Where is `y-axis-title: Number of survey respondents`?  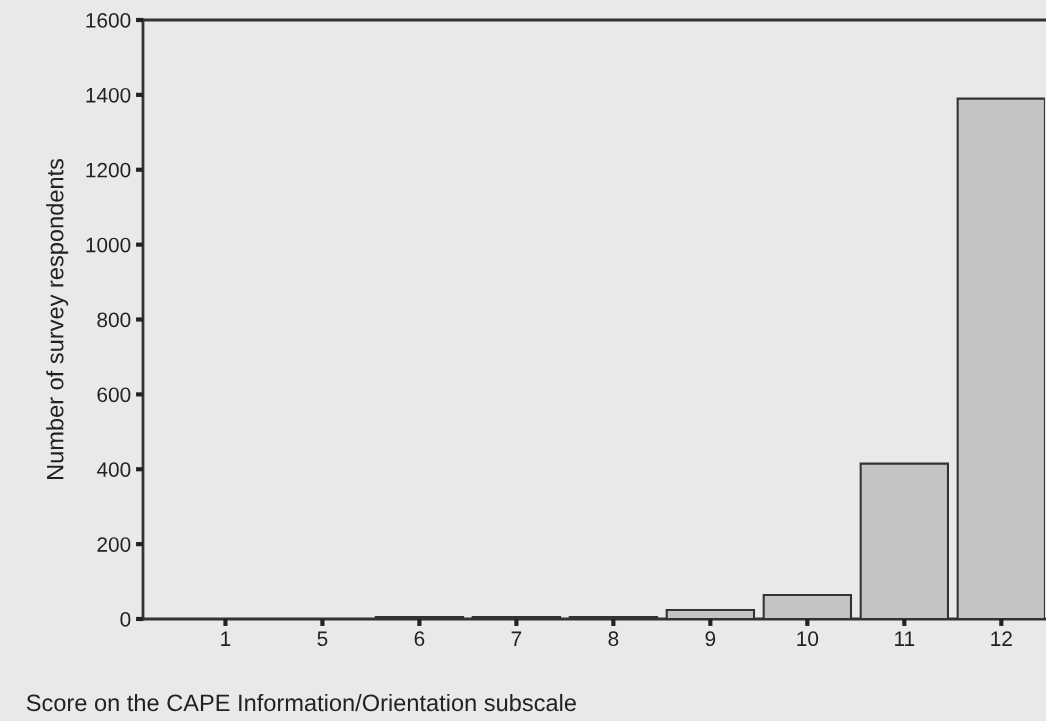
y-axis-title: Number of survey respondents is located at coordinates (57, 318).